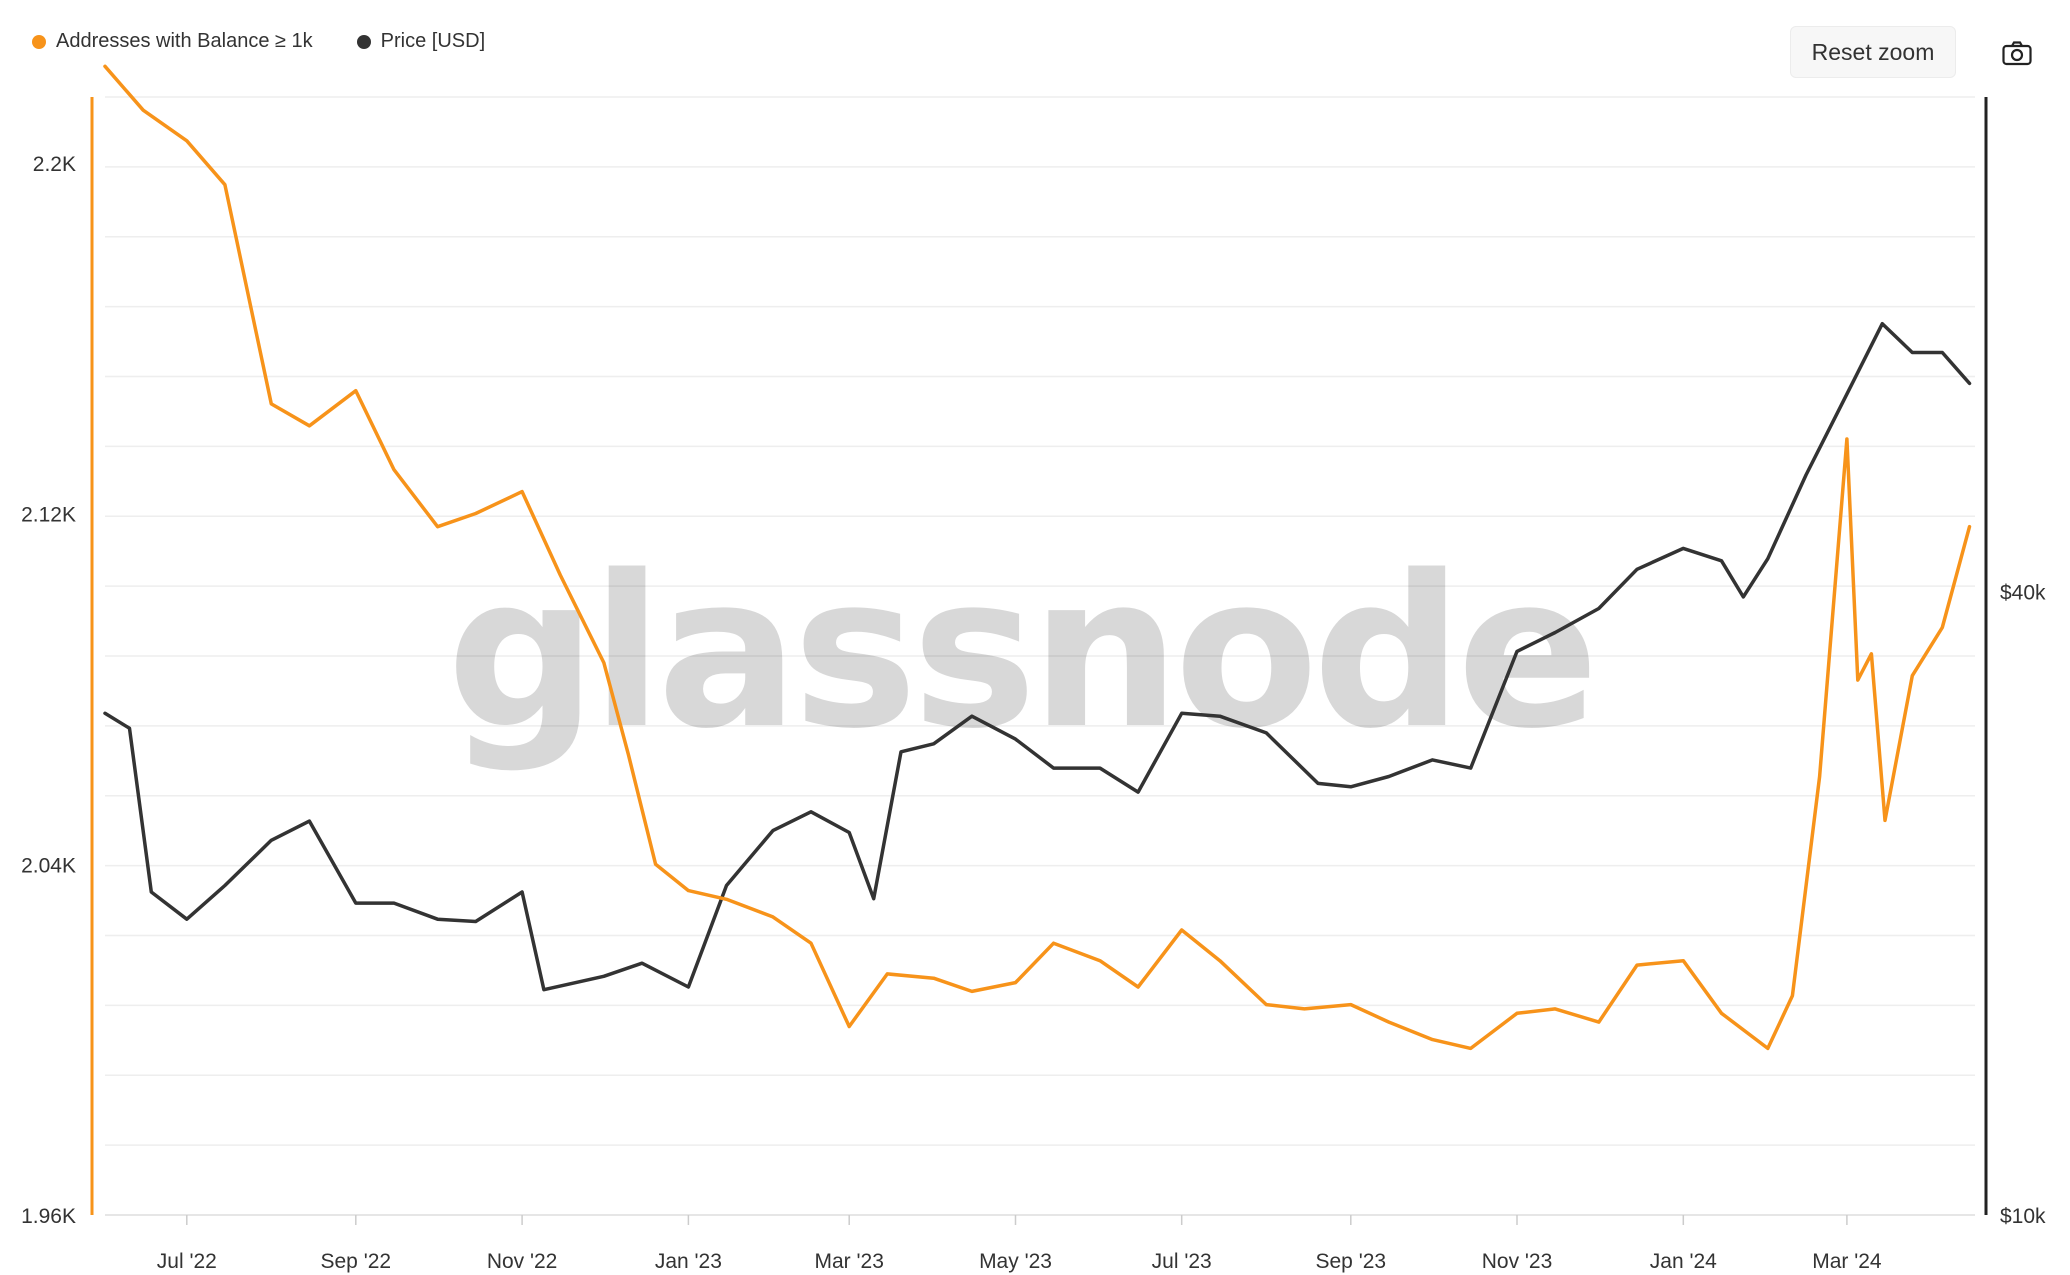 This screenshot has height=1275, width=2070. Describe the element at coordinates (1683, 1261) in the screenshot. I see `x-tick-label: Jan '24` at that location.